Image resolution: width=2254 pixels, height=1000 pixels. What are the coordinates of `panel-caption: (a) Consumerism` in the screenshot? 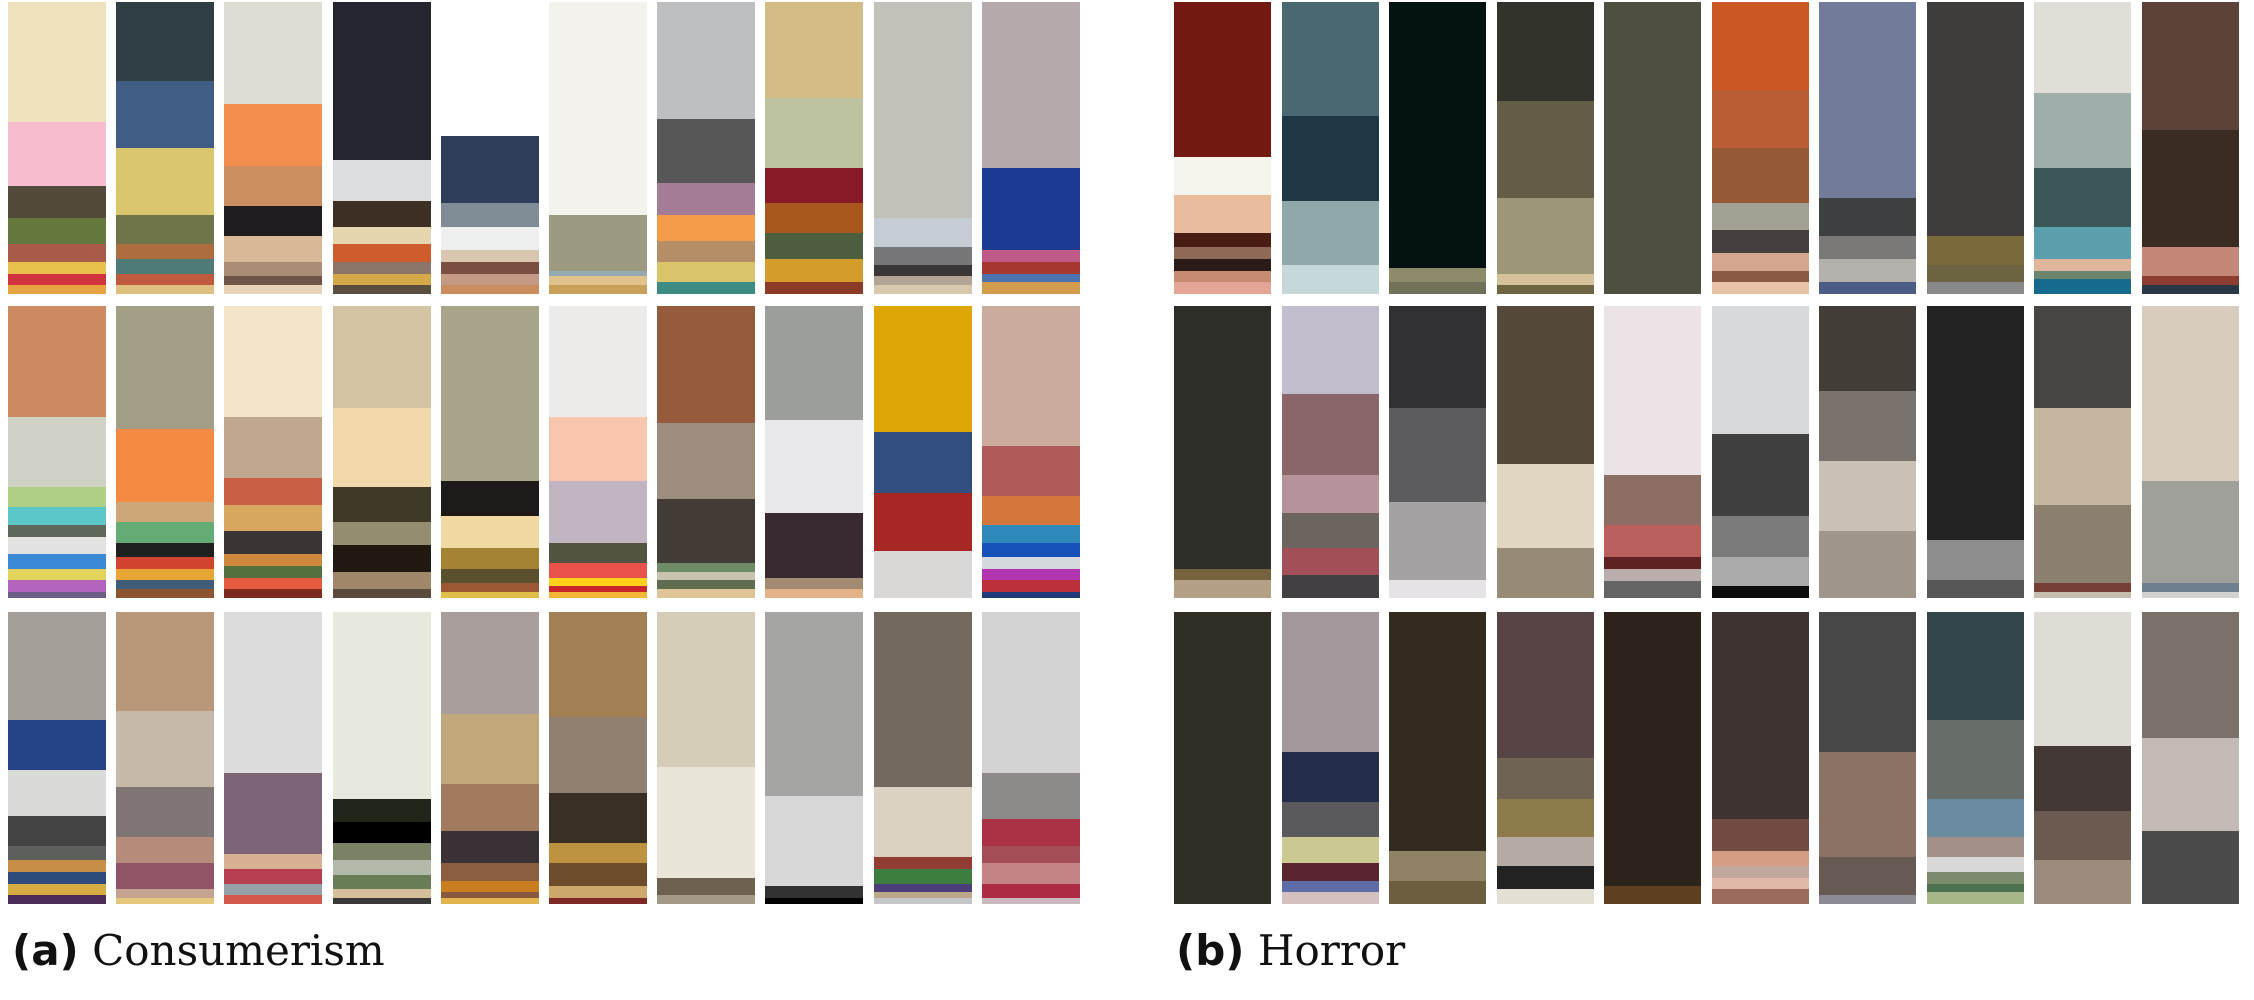 It's located at (198, 951).